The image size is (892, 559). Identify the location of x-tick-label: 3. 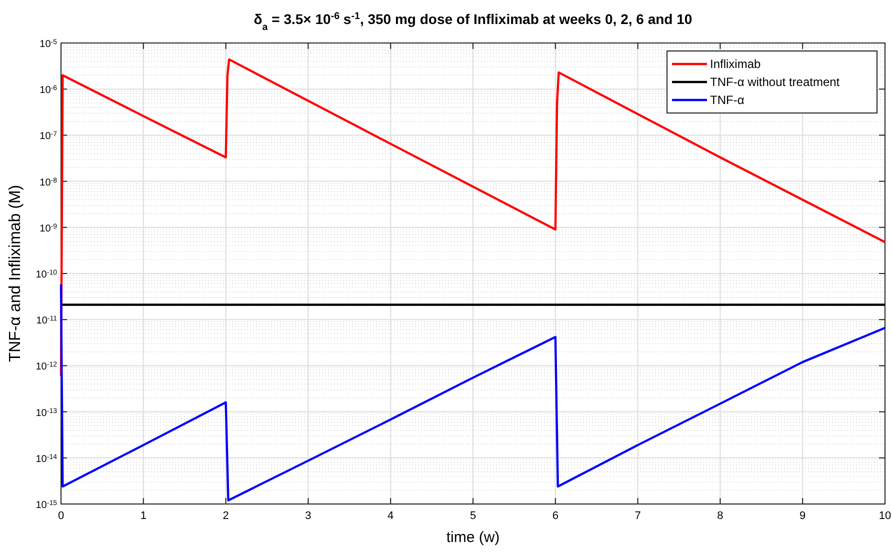
(308, 516).